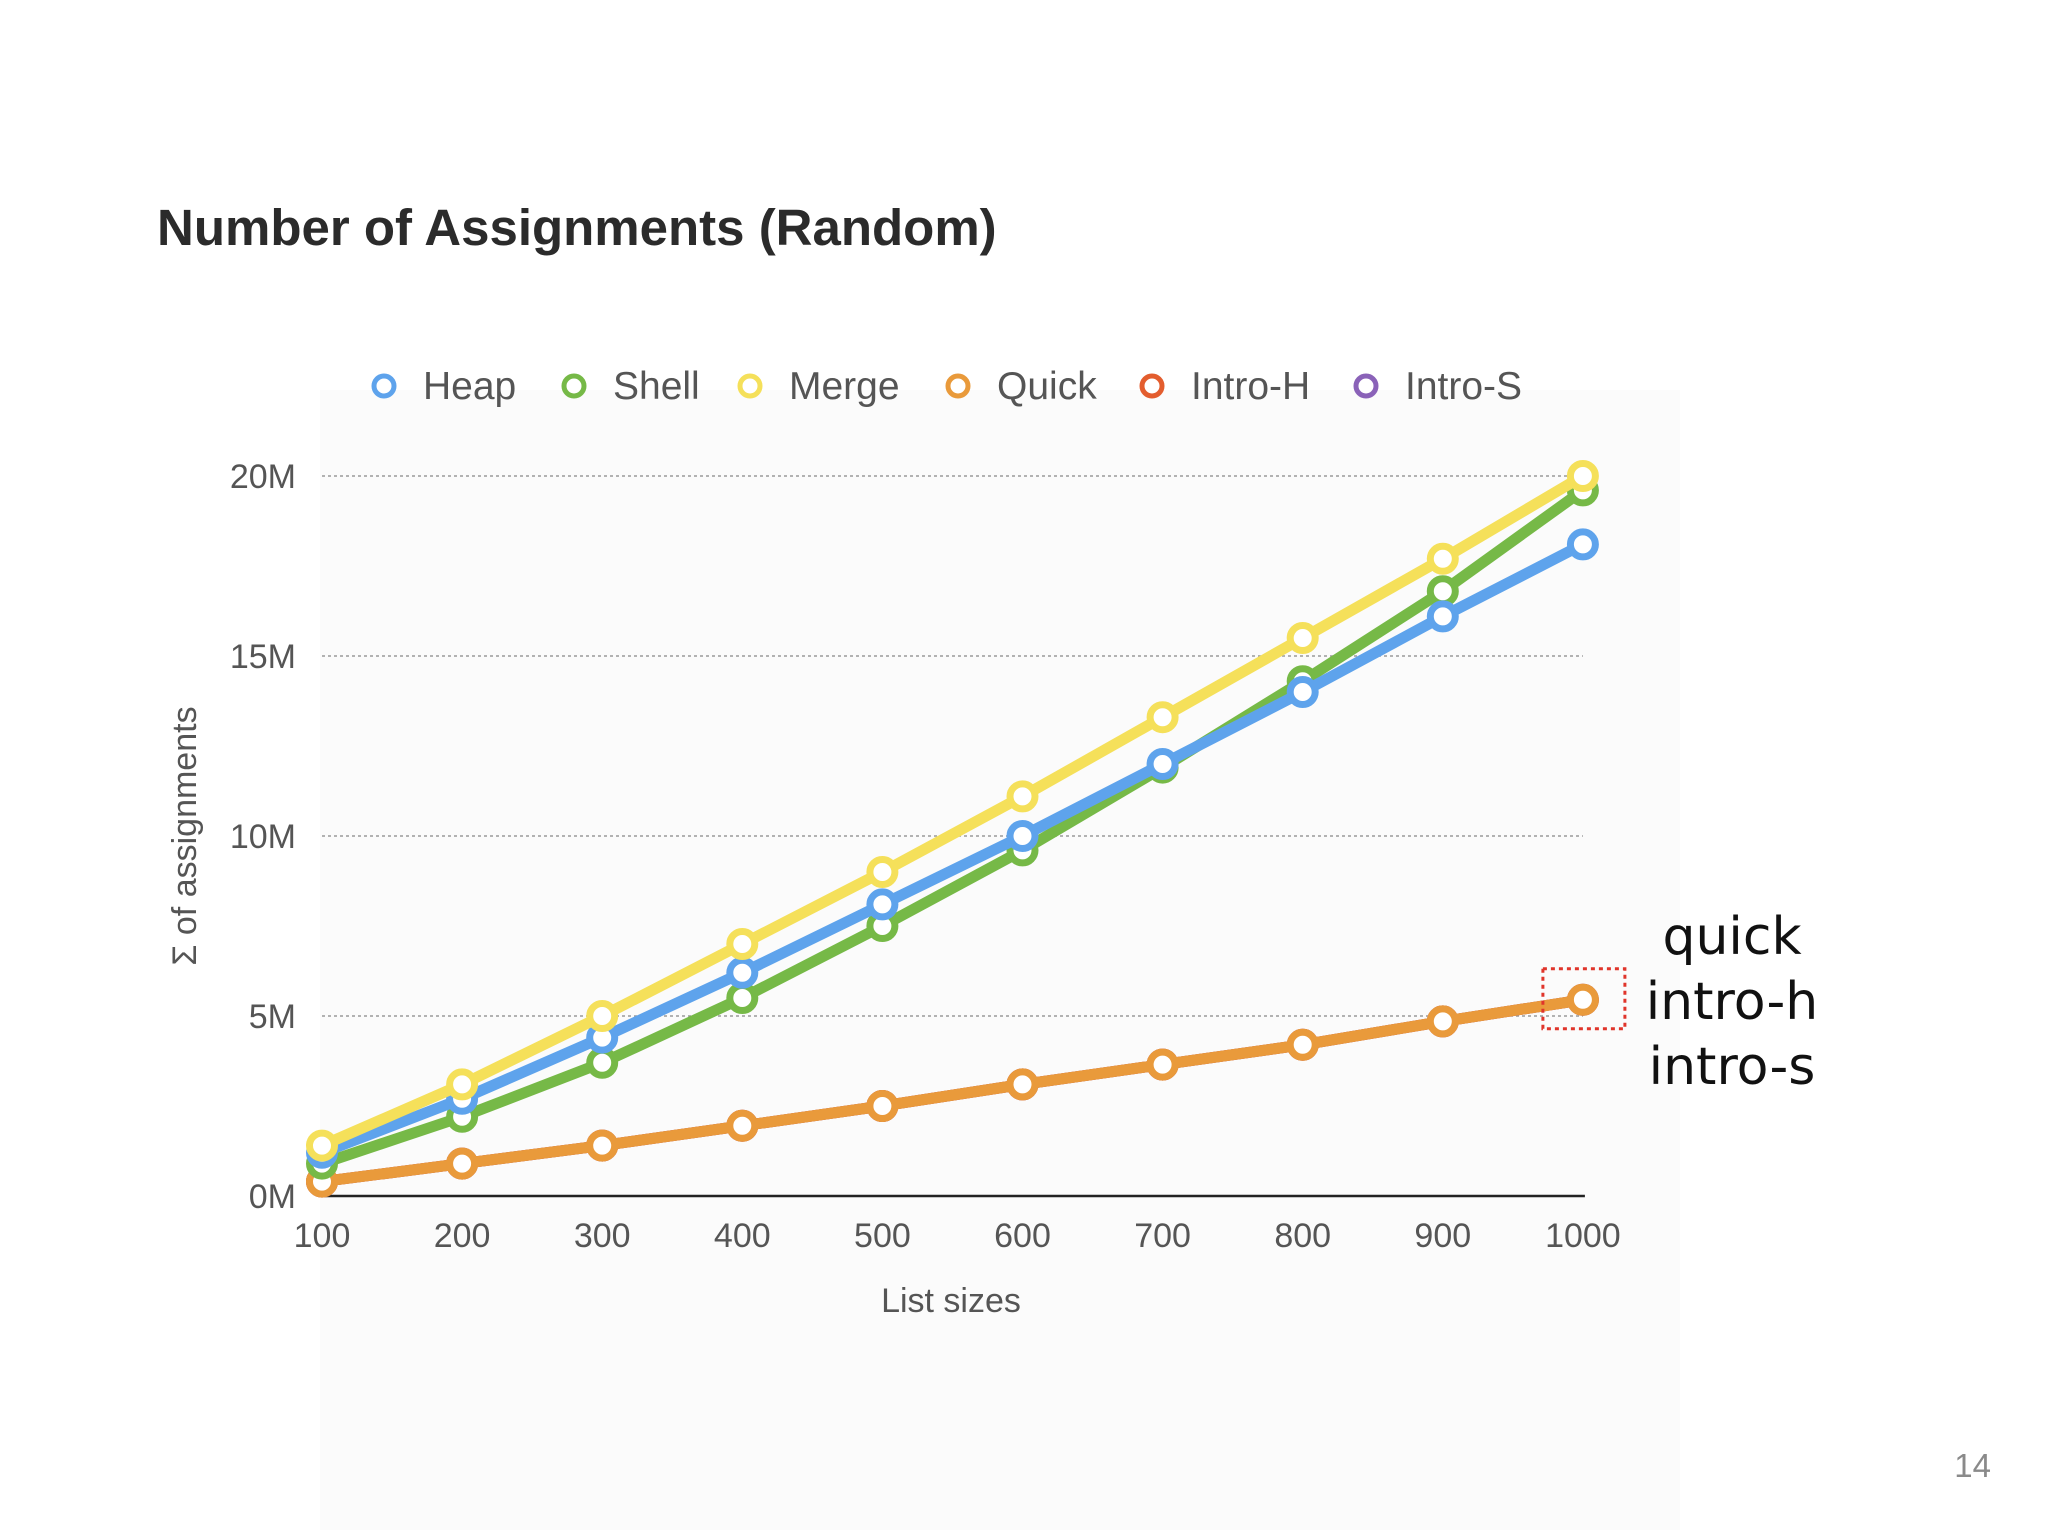  I want to click on x-tick-label: 500, so click(882, 1236).